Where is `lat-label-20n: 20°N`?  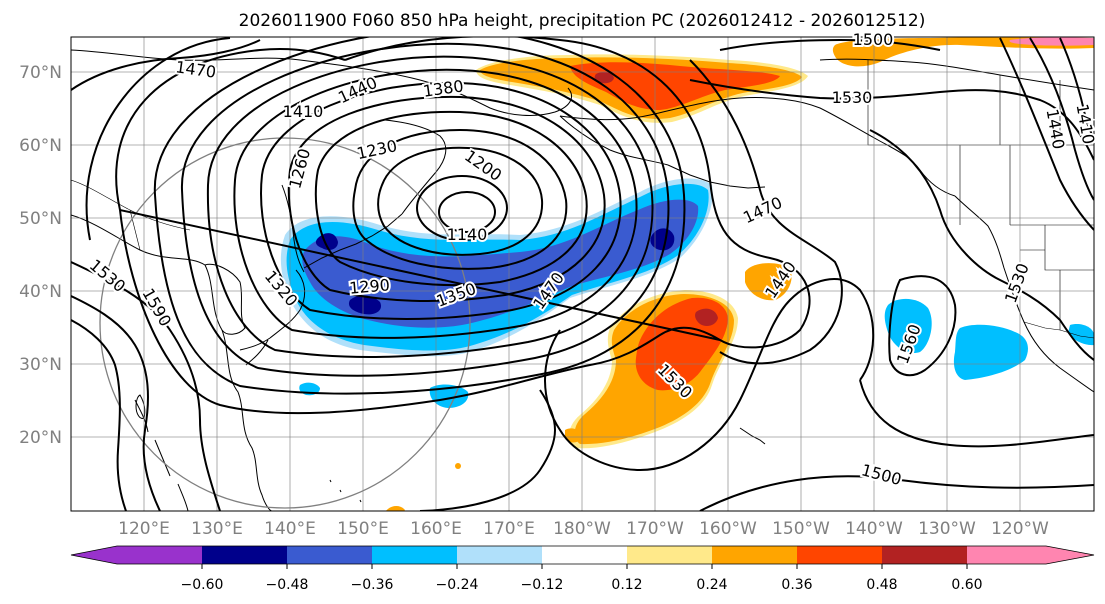
lat-label-20n: 20°N is located at coordinates (40, 438).